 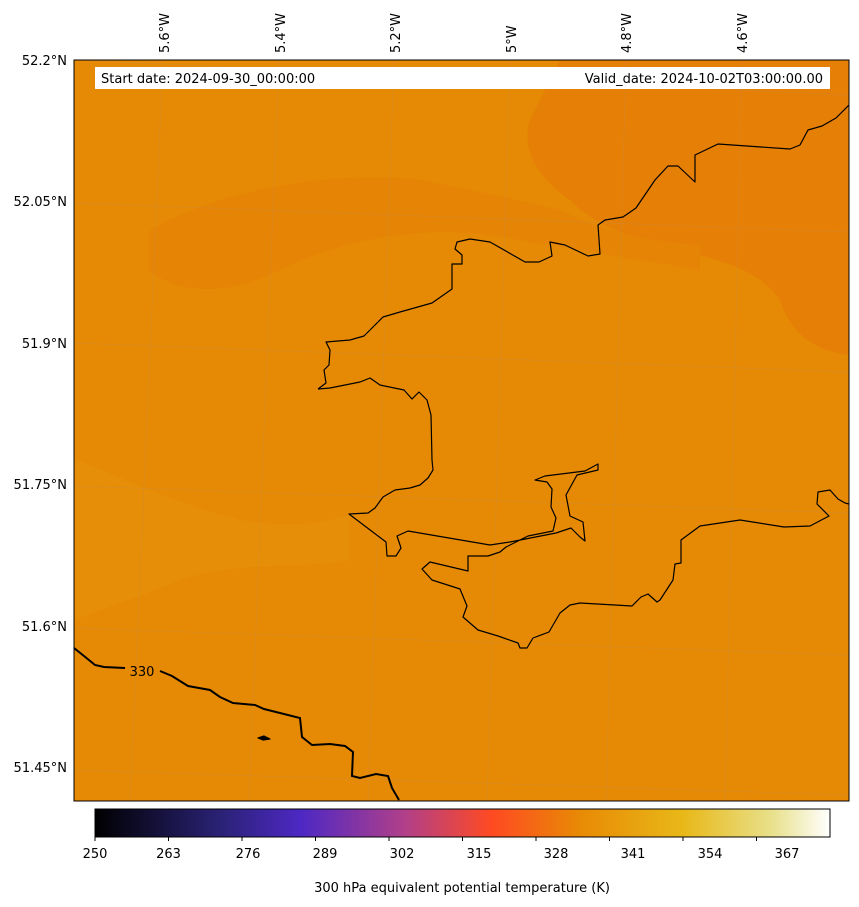 I want to click on lon-label-4.8w: 4.8°W, so click(x=627, y=33).